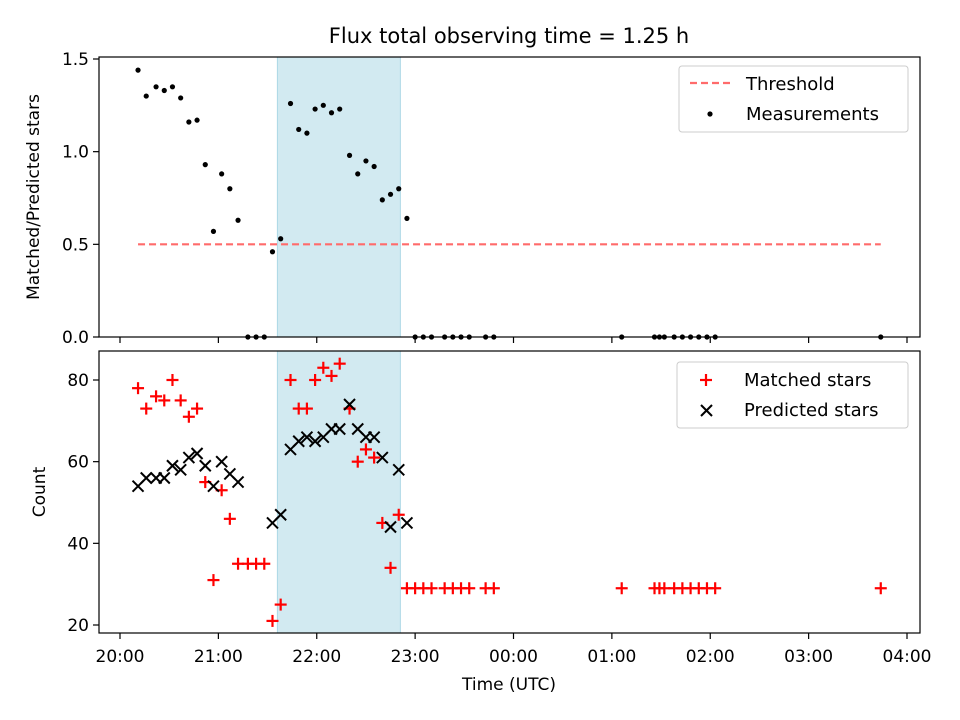 The image size is (960, 720). What do you see at coordinates (807, 380) in the screenshot?
I see `legend-matched-label: Matched stars` at bounding box center [807, 380].